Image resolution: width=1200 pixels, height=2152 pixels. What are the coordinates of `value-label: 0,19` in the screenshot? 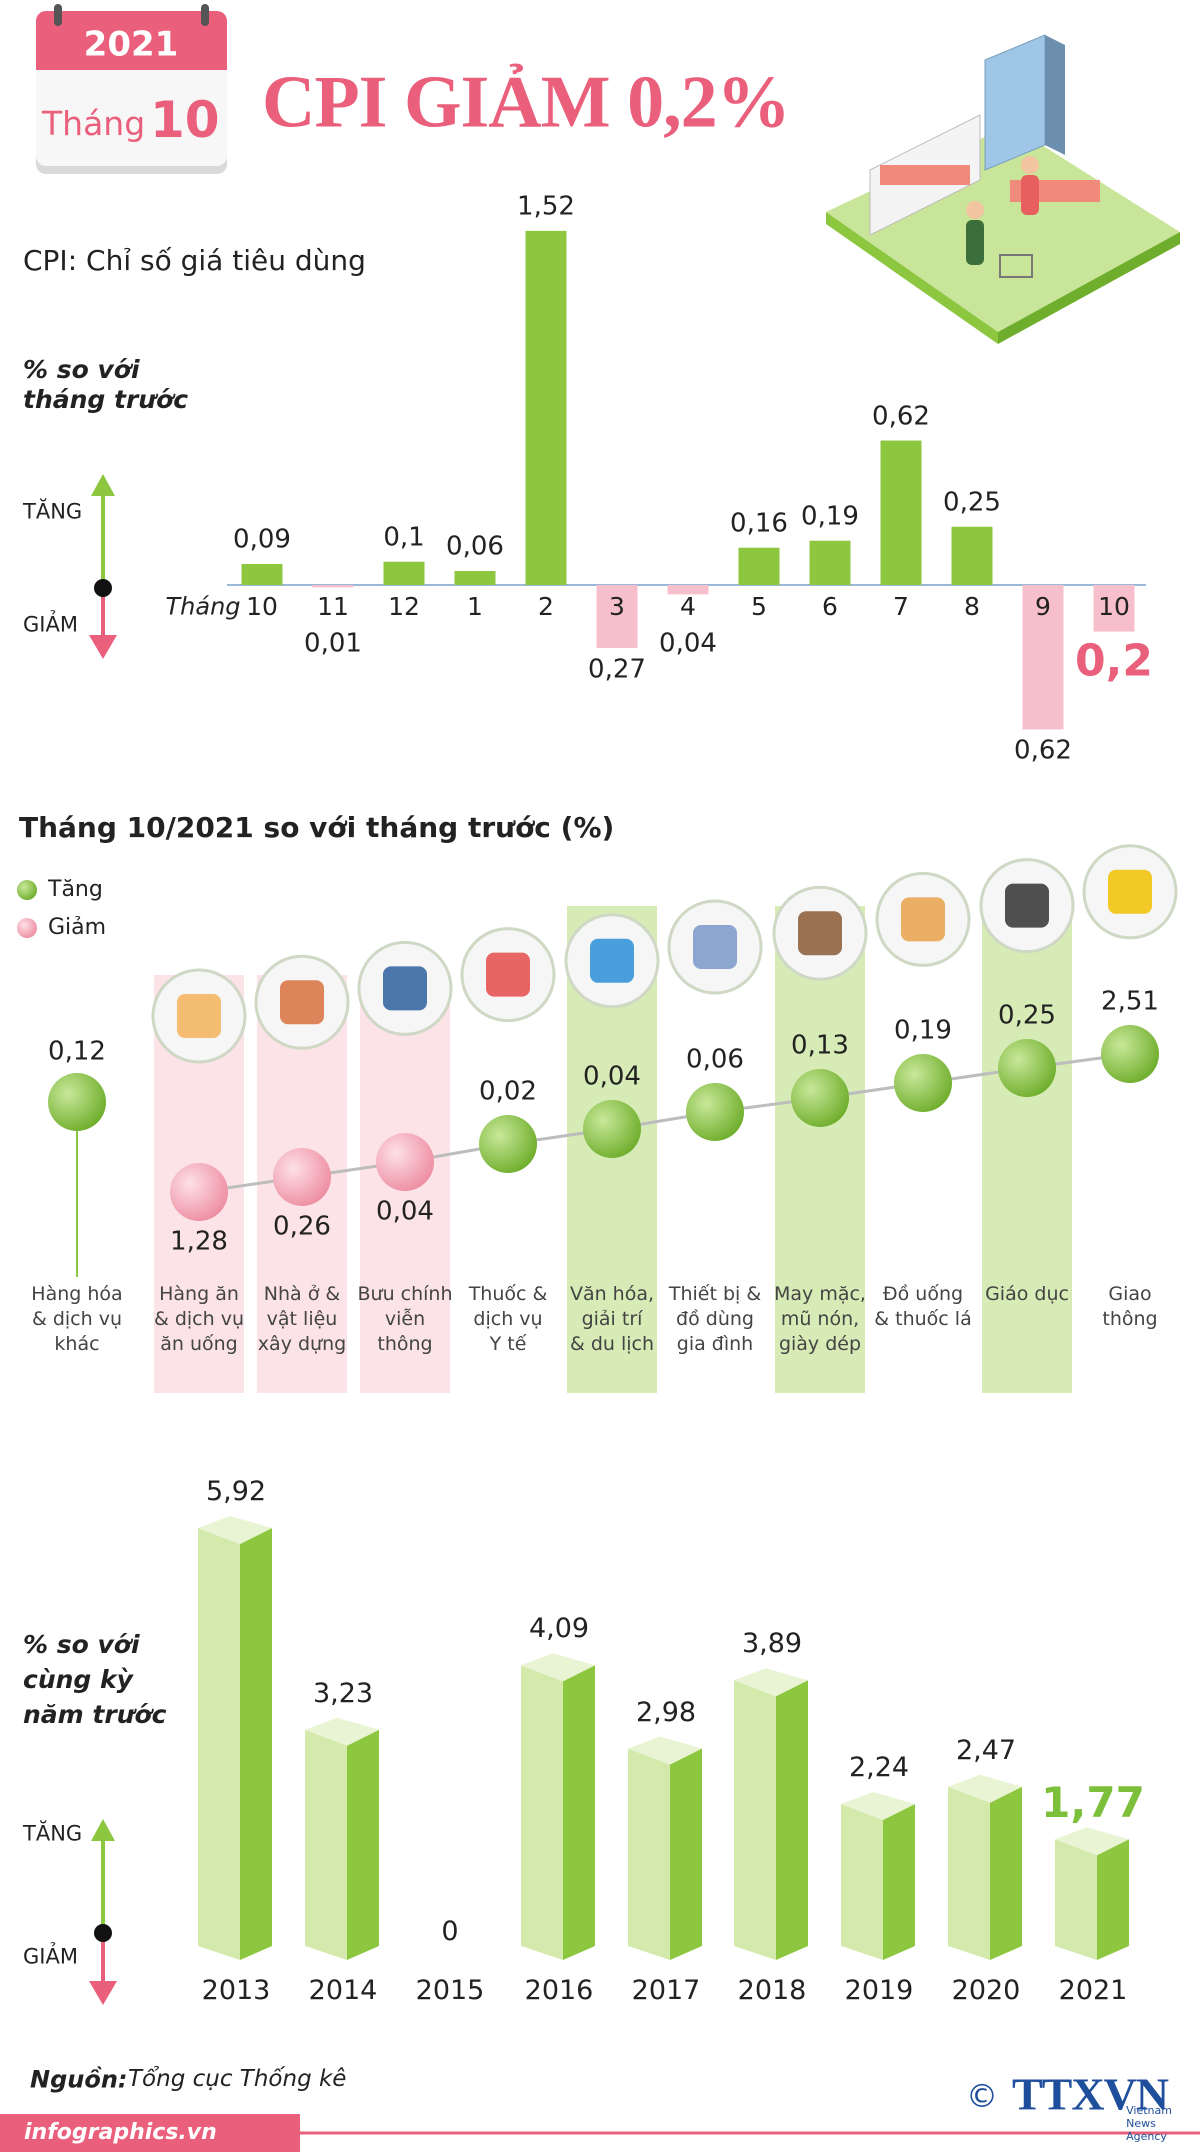 It's located at (923, 1030).